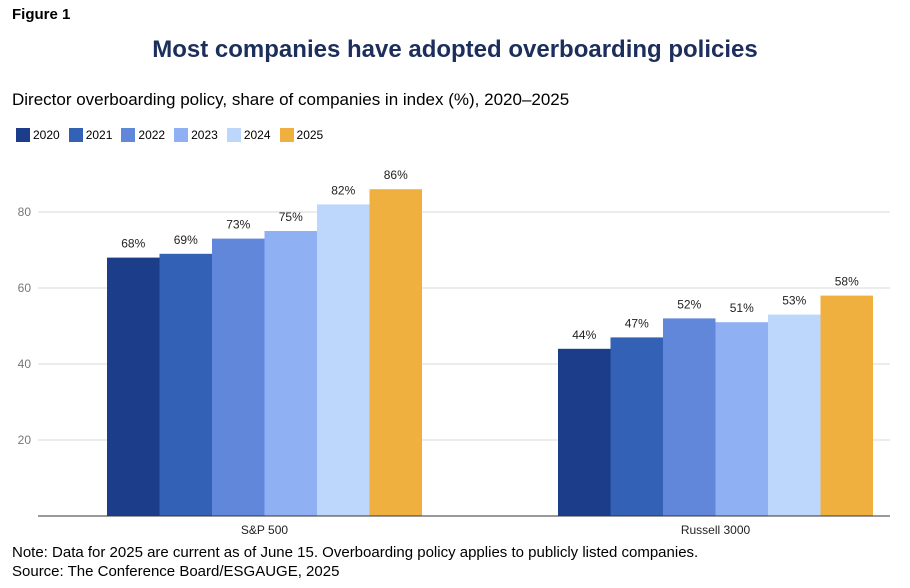  I want to click on data-label: 47%, so click(637, 323).